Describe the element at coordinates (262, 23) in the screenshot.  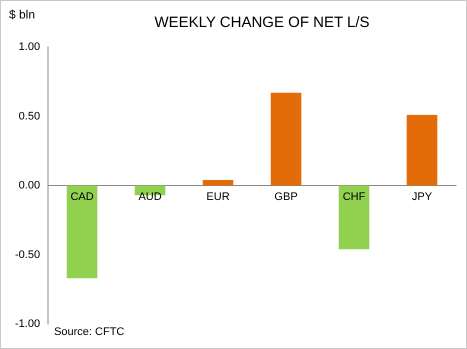
I see `chart-title: WEEKLY CHANGE OF NET L/S` at that location.